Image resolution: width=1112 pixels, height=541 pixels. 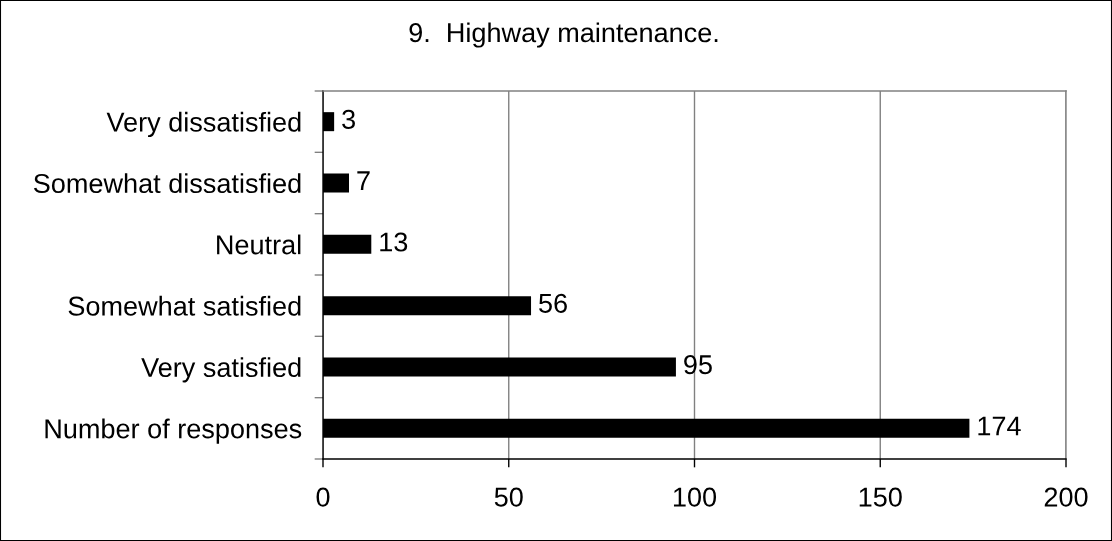 What do you see at coordinates (323, 497) in the screenshot?
I see `x-tick-label: 0` at bounding box center [323, 497].